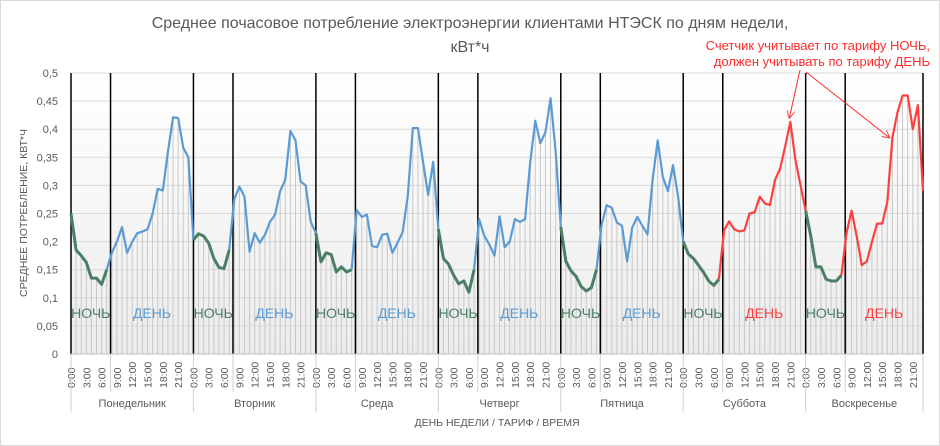 The height and width of the screenshot is (446, 940). What do you see at coordinates (817, 45) in the screenshot?
I see `annotation-line-1: Счетчик учитывает по тарифу НОЧЬ,` at bounding box center [817, 45].